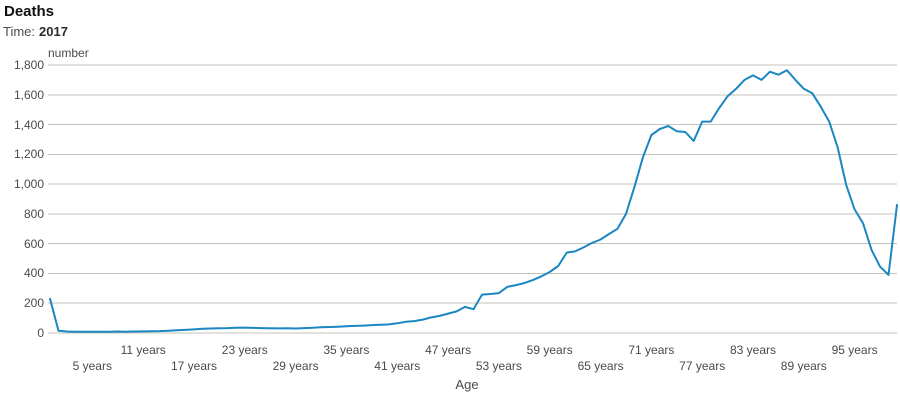 The image size is (900, 400). I want to click on y-axis-tick-label: 1,600, so click(28, 94).